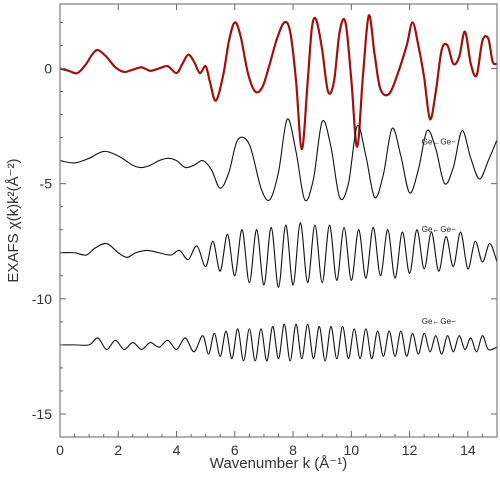  I want to click on x-tick-label: 10, so click(352, 450).